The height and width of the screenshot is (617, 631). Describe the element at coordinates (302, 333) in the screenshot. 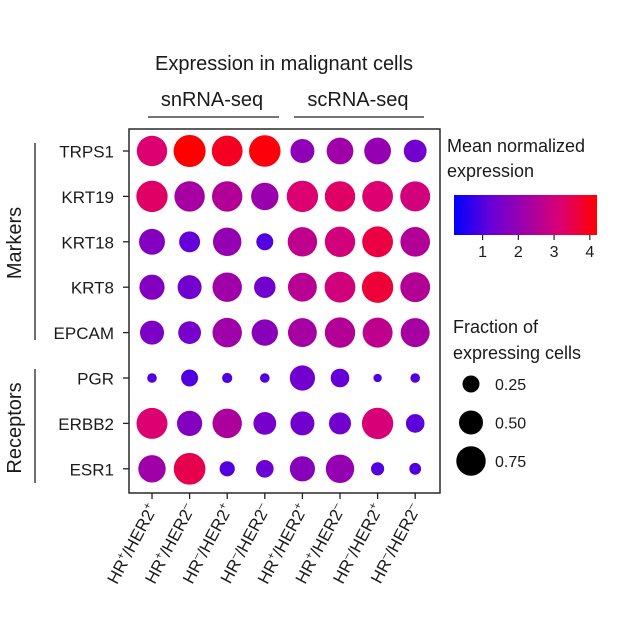

I see `dot-epcam-col5` at that location.